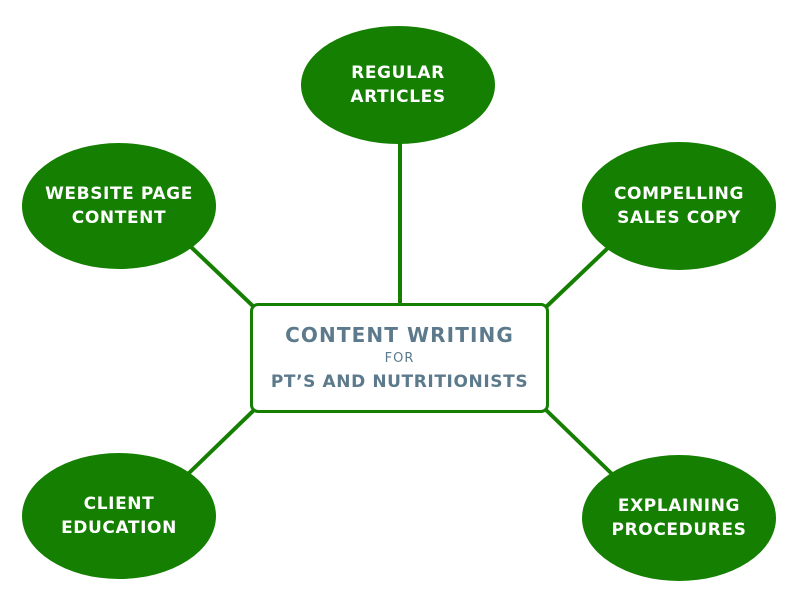 The width and height of the screenshot is (800, 600). I want to click on node-client-education: CLIENT EDUCATION, so click(119, 516).